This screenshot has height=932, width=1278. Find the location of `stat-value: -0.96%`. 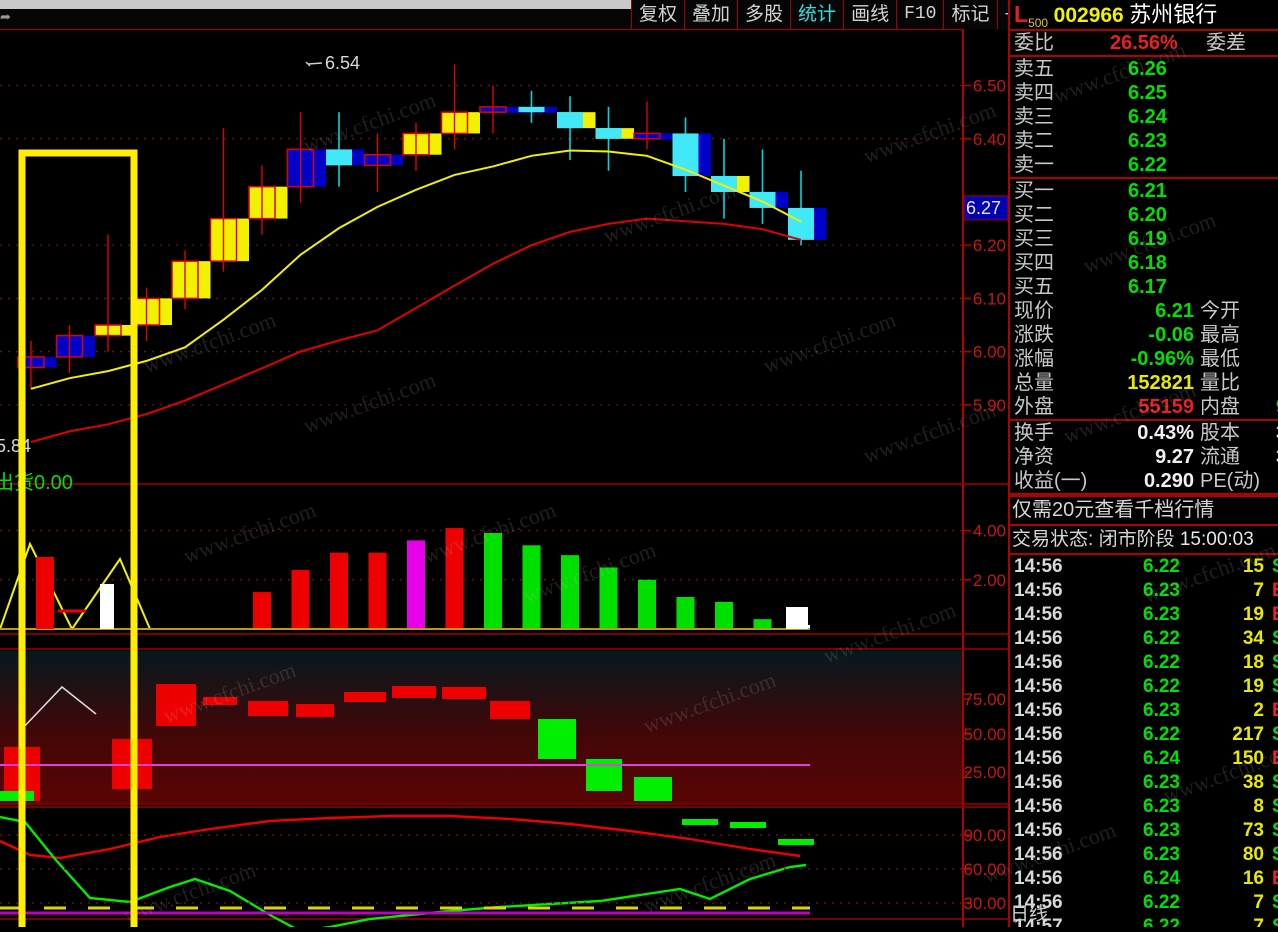

stat-value: -0.96% is located at coordinates (1162, 359).